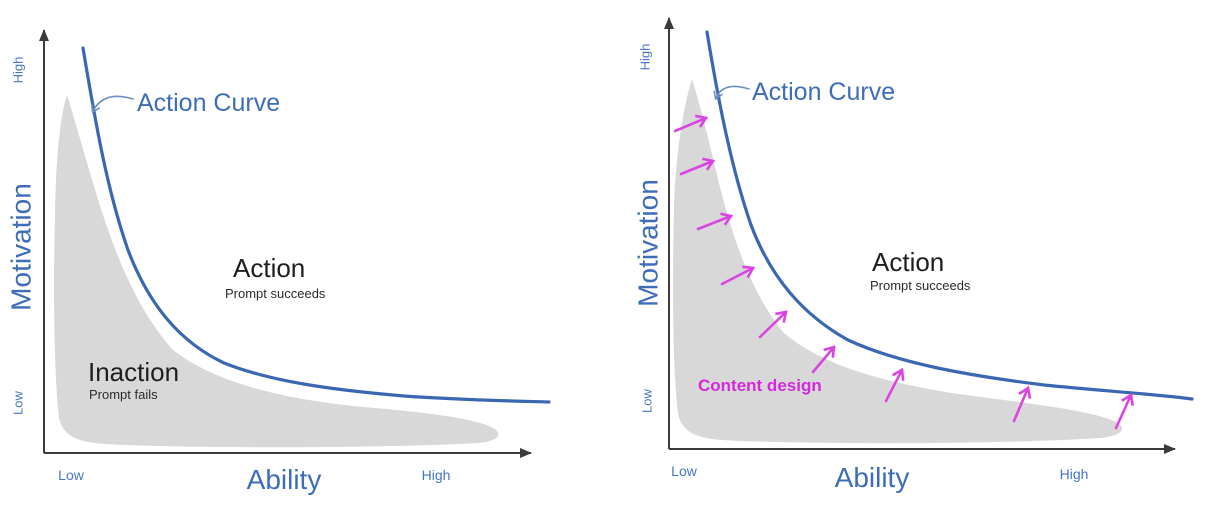  Describe the element at coordinates (123, 394) in the screenshot. I see `inaction-zone-sublabel: Prompt fails` at that location.